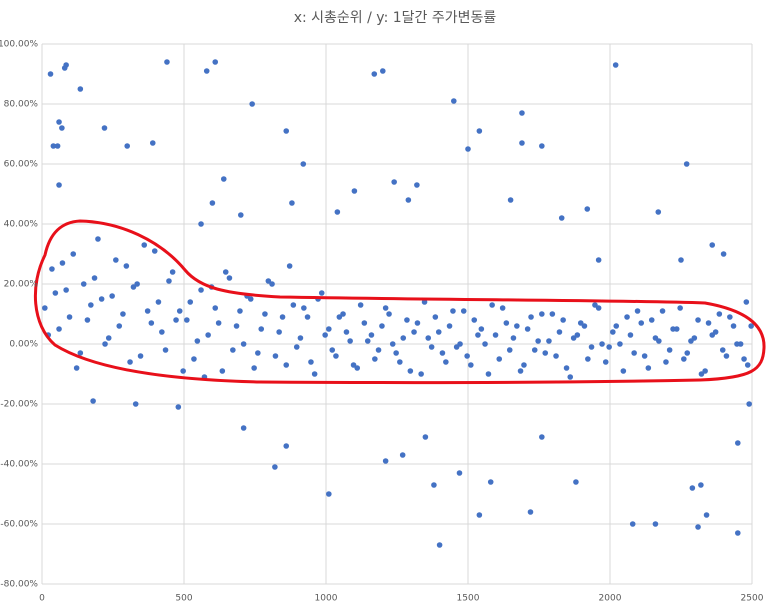 The width and height of the screenshot is (773, 609). I want to click on x-tick-label: 2000, so click(610, 599).